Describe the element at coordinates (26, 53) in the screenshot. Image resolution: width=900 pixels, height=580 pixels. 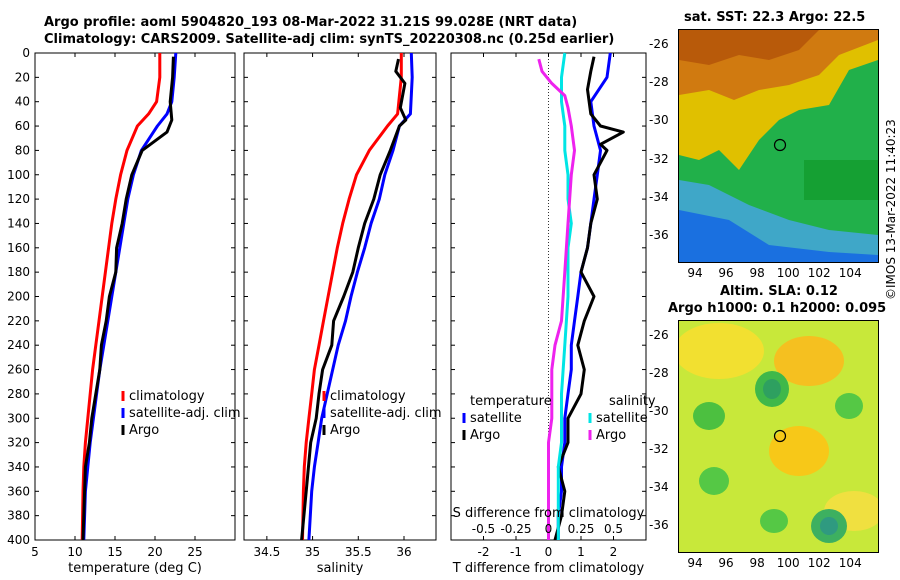
I see `y-tick-label: 0` at that location.